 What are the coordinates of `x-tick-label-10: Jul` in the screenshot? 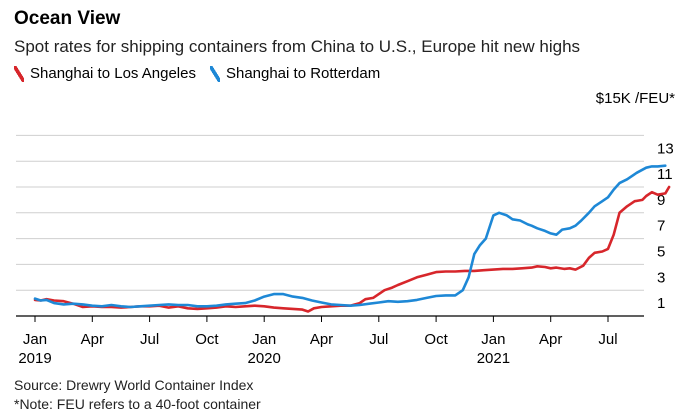 It's located at (607, 339).